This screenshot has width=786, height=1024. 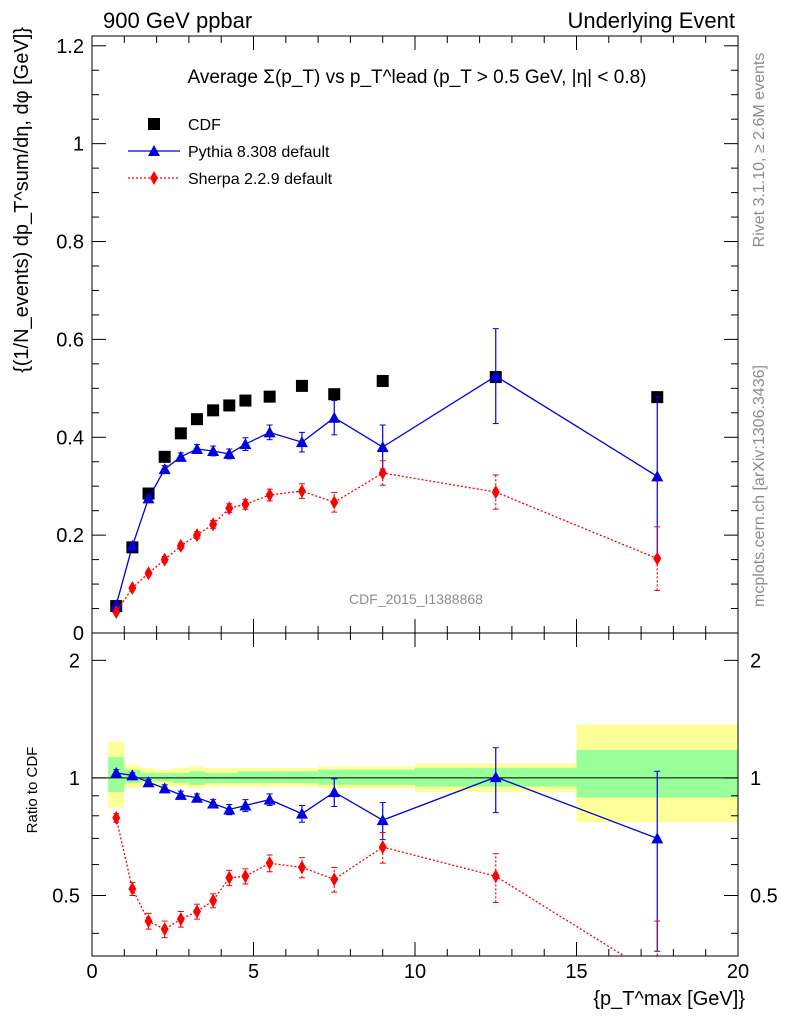 I want to click on sherpa-ratio-series, so click(x=386, y=897).